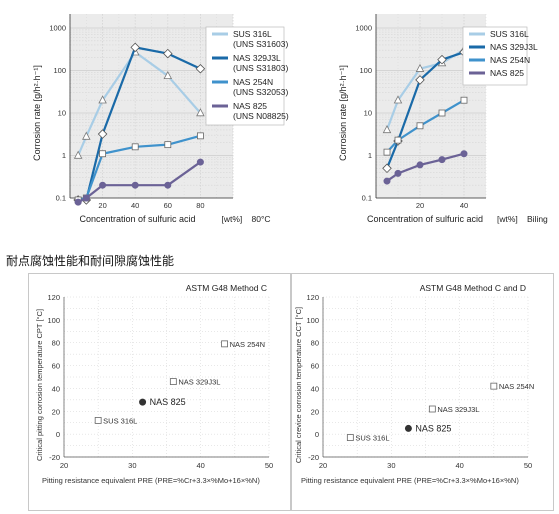  What do you see at coordinates (247, 344) in the screenshot?
I see `chart2-point-label-nas-254n: NAS 254N` at bounding box center [247, 344].